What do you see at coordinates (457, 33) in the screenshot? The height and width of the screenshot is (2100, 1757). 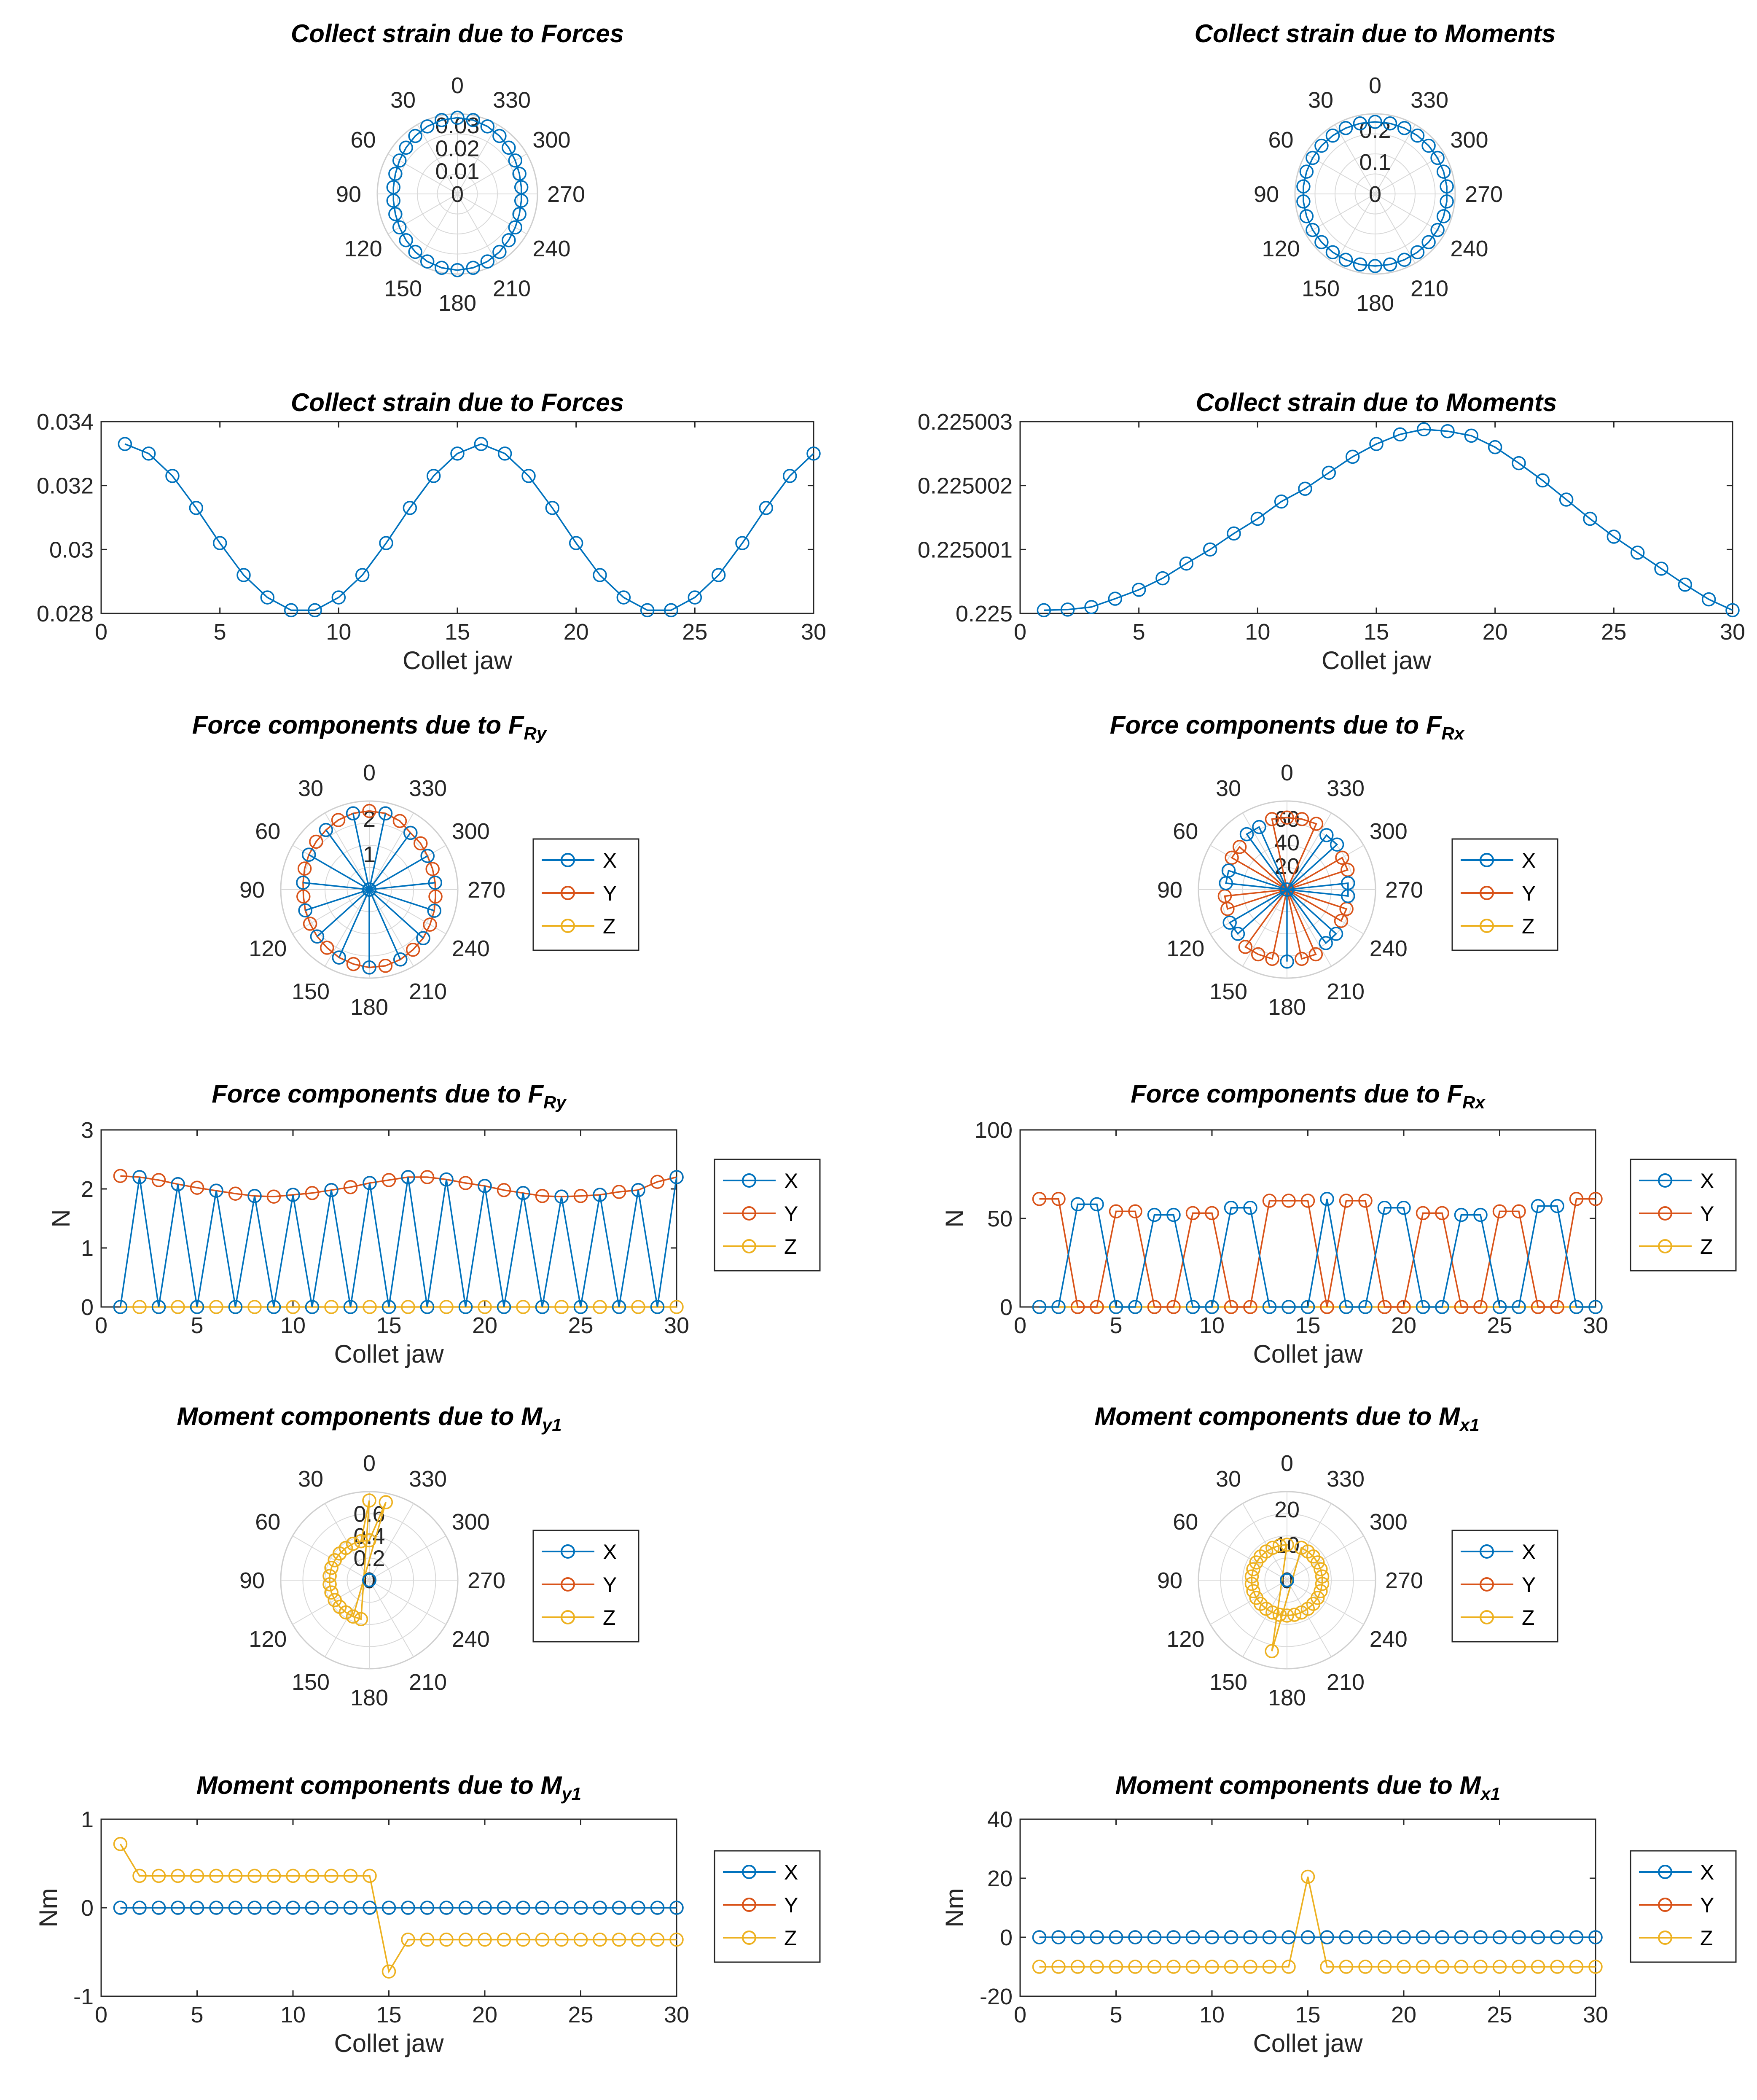 I see `chart-title: Collect strain due to Forces` at bounding box center [457, 33].